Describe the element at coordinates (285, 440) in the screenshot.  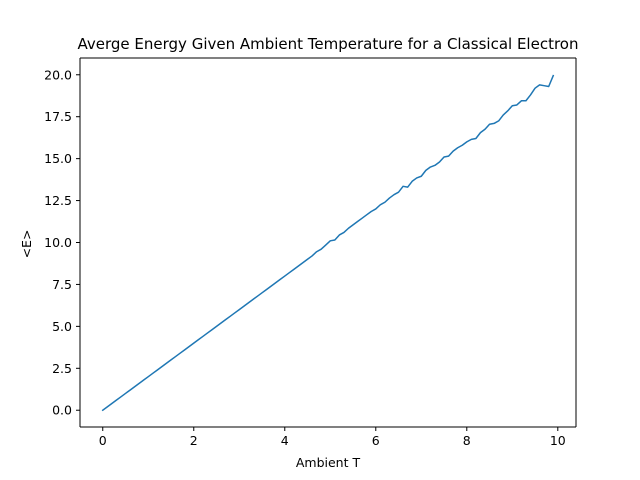
I see `x-tick-label: 4` at that location.